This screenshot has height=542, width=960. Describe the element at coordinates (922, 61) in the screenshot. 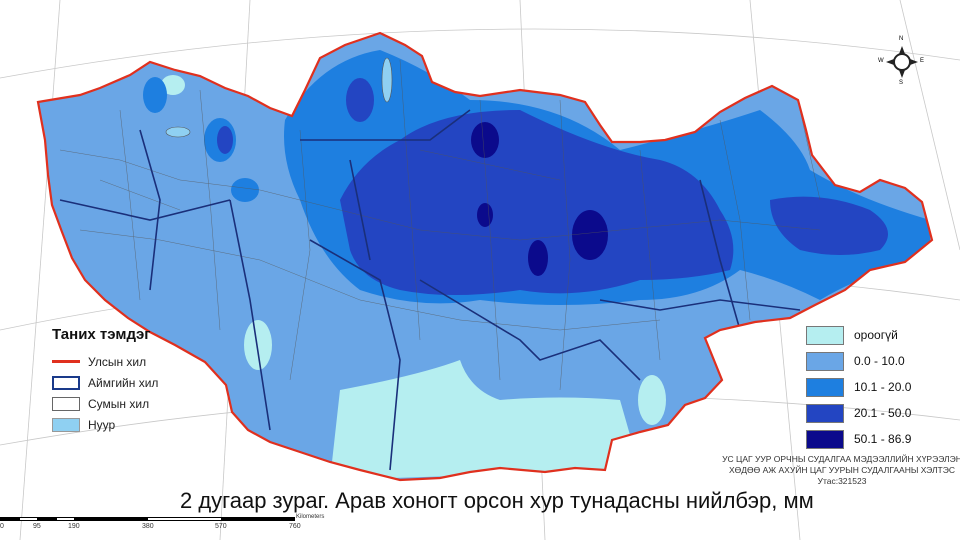

I see `compass-e: E` at that location.